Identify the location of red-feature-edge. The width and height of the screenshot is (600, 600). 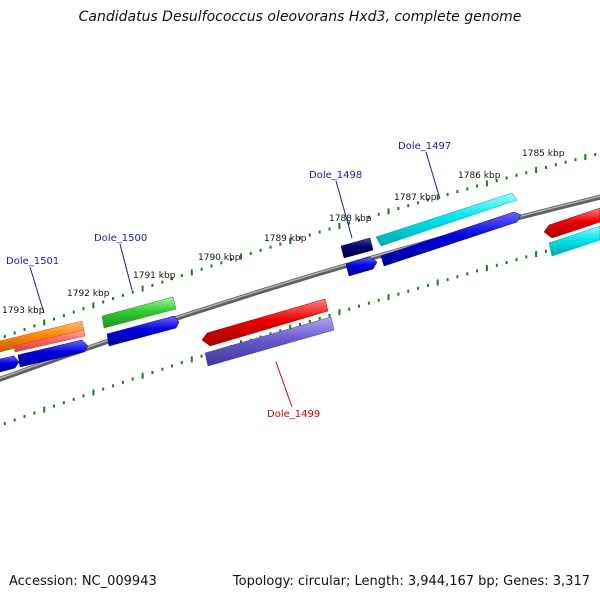
(571, 223).